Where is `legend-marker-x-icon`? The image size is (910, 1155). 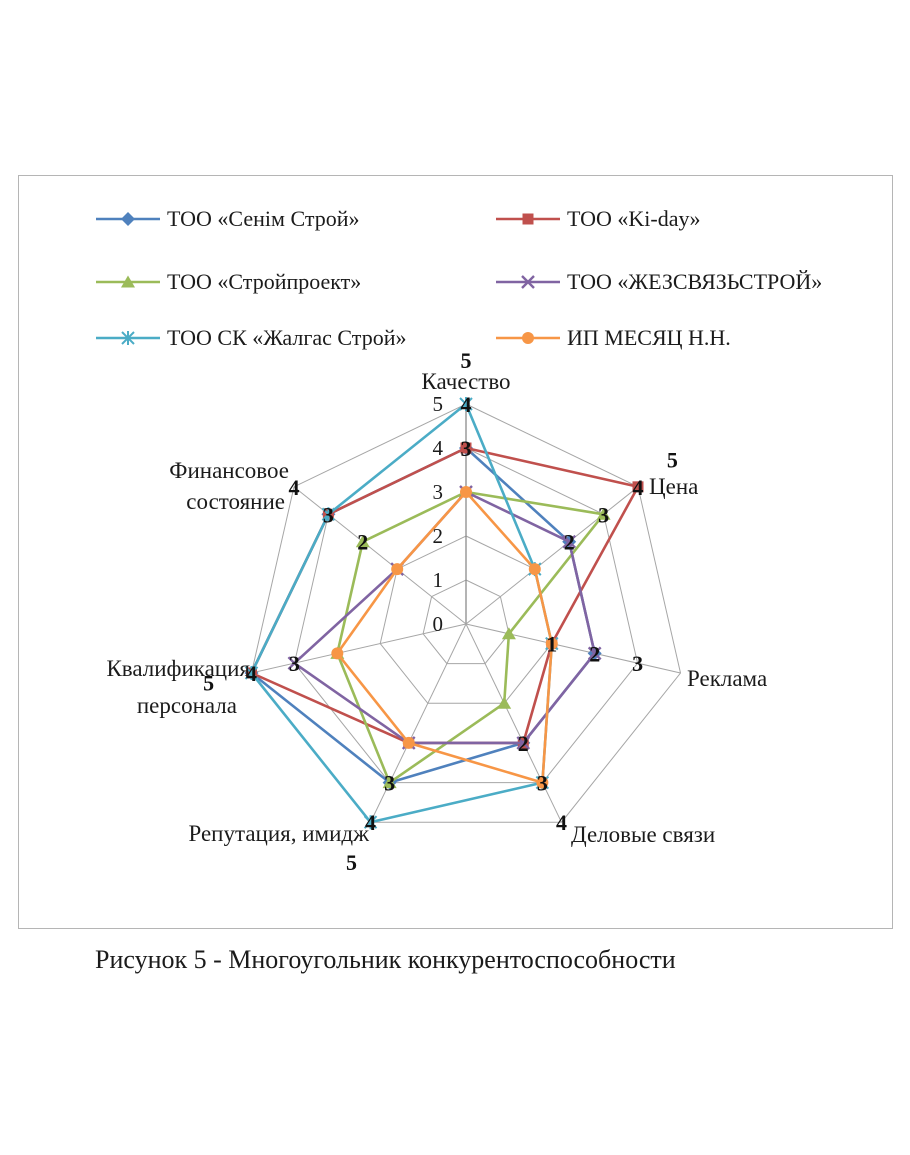
legend-marker-x-icon is located at coordinates (528, 282).